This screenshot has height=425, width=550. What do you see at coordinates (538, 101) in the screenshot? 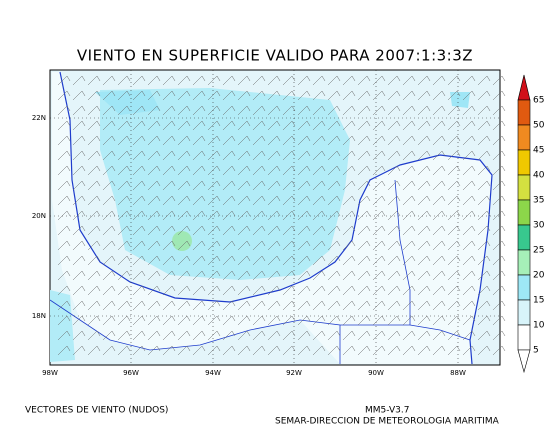
I see `colorbar-label: 65` at bounding box center [538, 101].